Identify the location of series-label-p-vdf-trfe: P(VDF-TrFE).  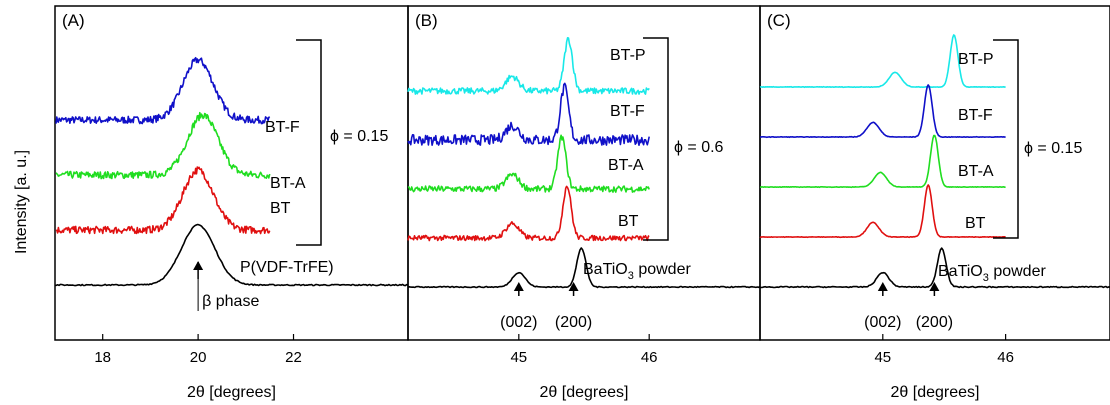
(287, 267).